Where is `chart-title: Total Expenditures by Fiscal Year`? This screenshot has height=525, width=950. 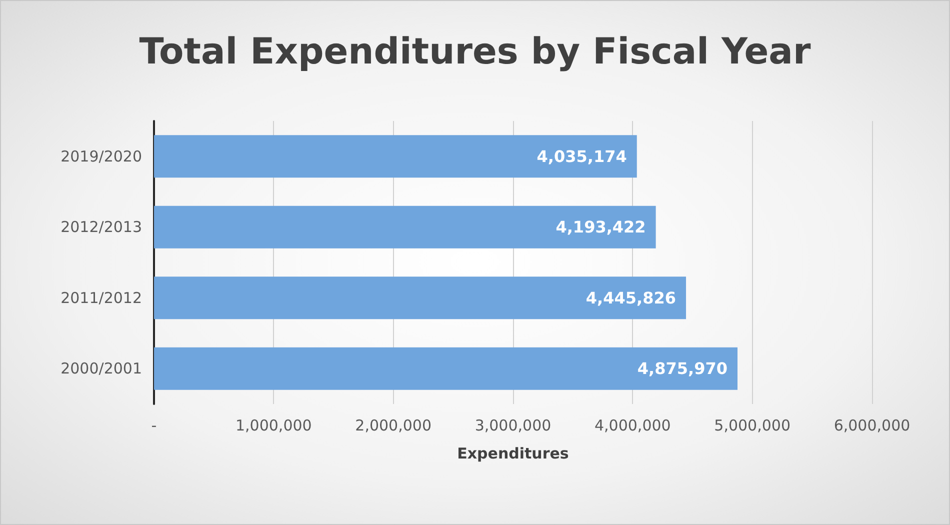
chart-title: Total Expenditures by Fiscal Year is located at coordinates (475, 52).